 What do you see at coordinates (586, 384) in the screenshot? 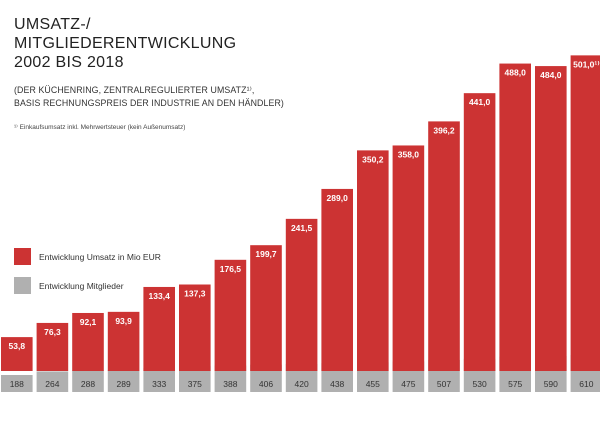
I see `label-mitglieder-2018: 610` at bounding box center [586, 384].